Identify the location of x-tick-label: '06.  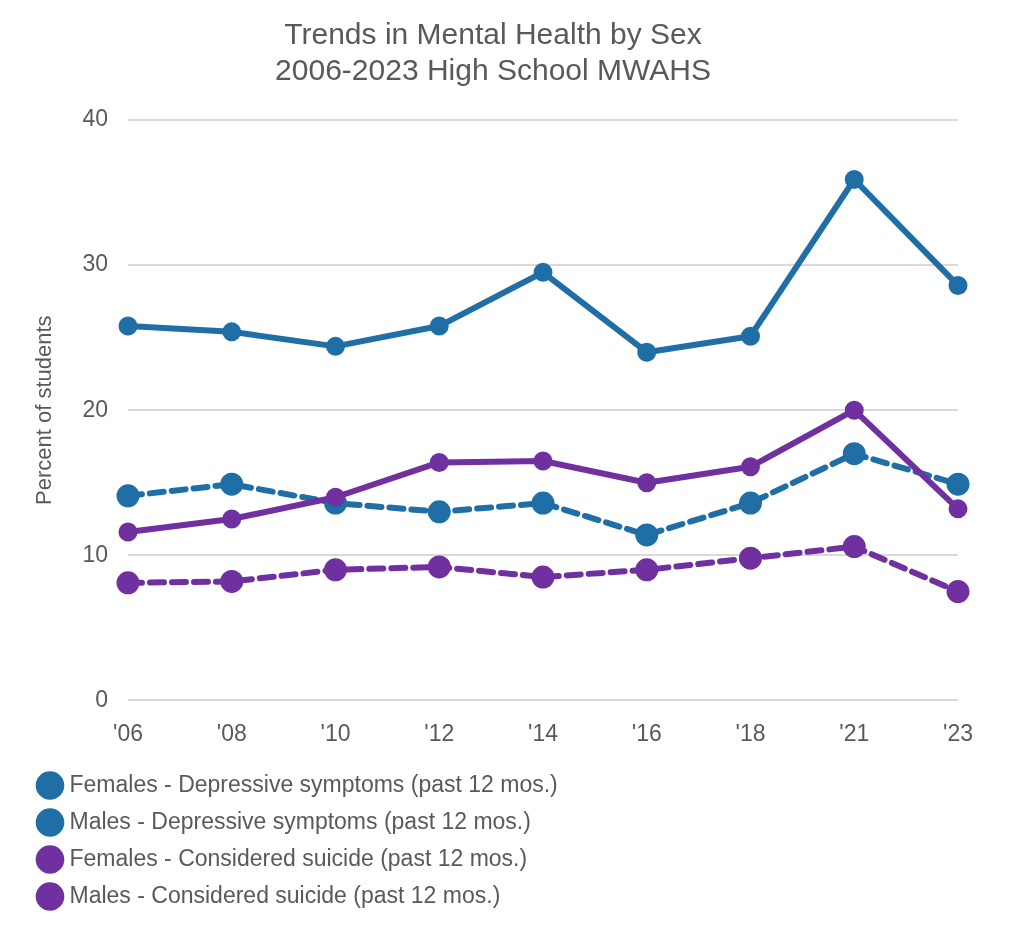
(127, 732).